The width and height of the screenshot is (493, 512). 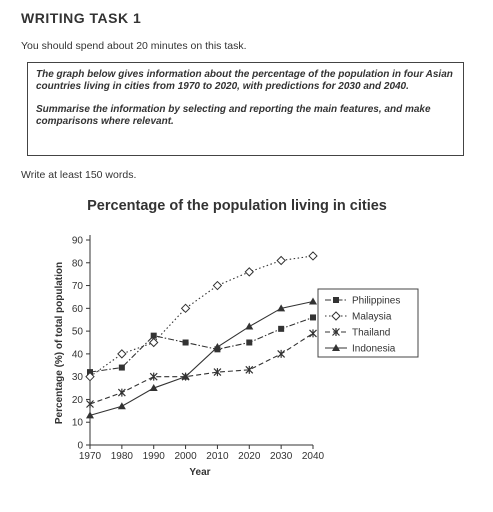 I want to click on x-tick-label: 2020, so click(x=249, y=456).